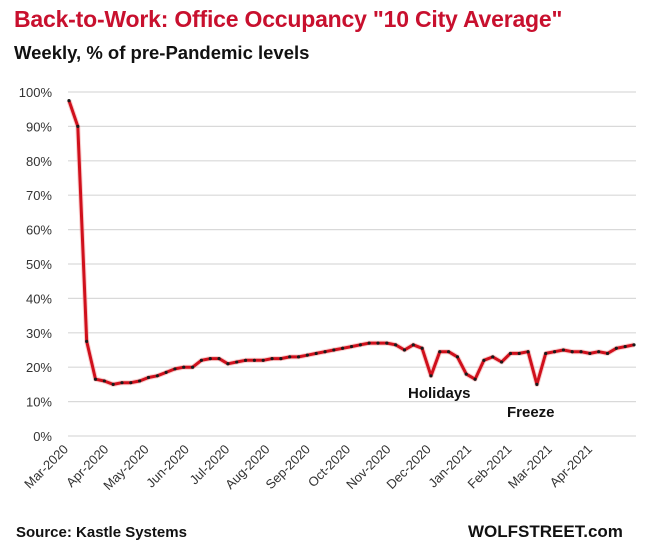 This screenshot has width=650, height=554. Describe the element at coordinates (571, 466) in the screenshot. I see `x-tick-label: Apr-2021` at that location.